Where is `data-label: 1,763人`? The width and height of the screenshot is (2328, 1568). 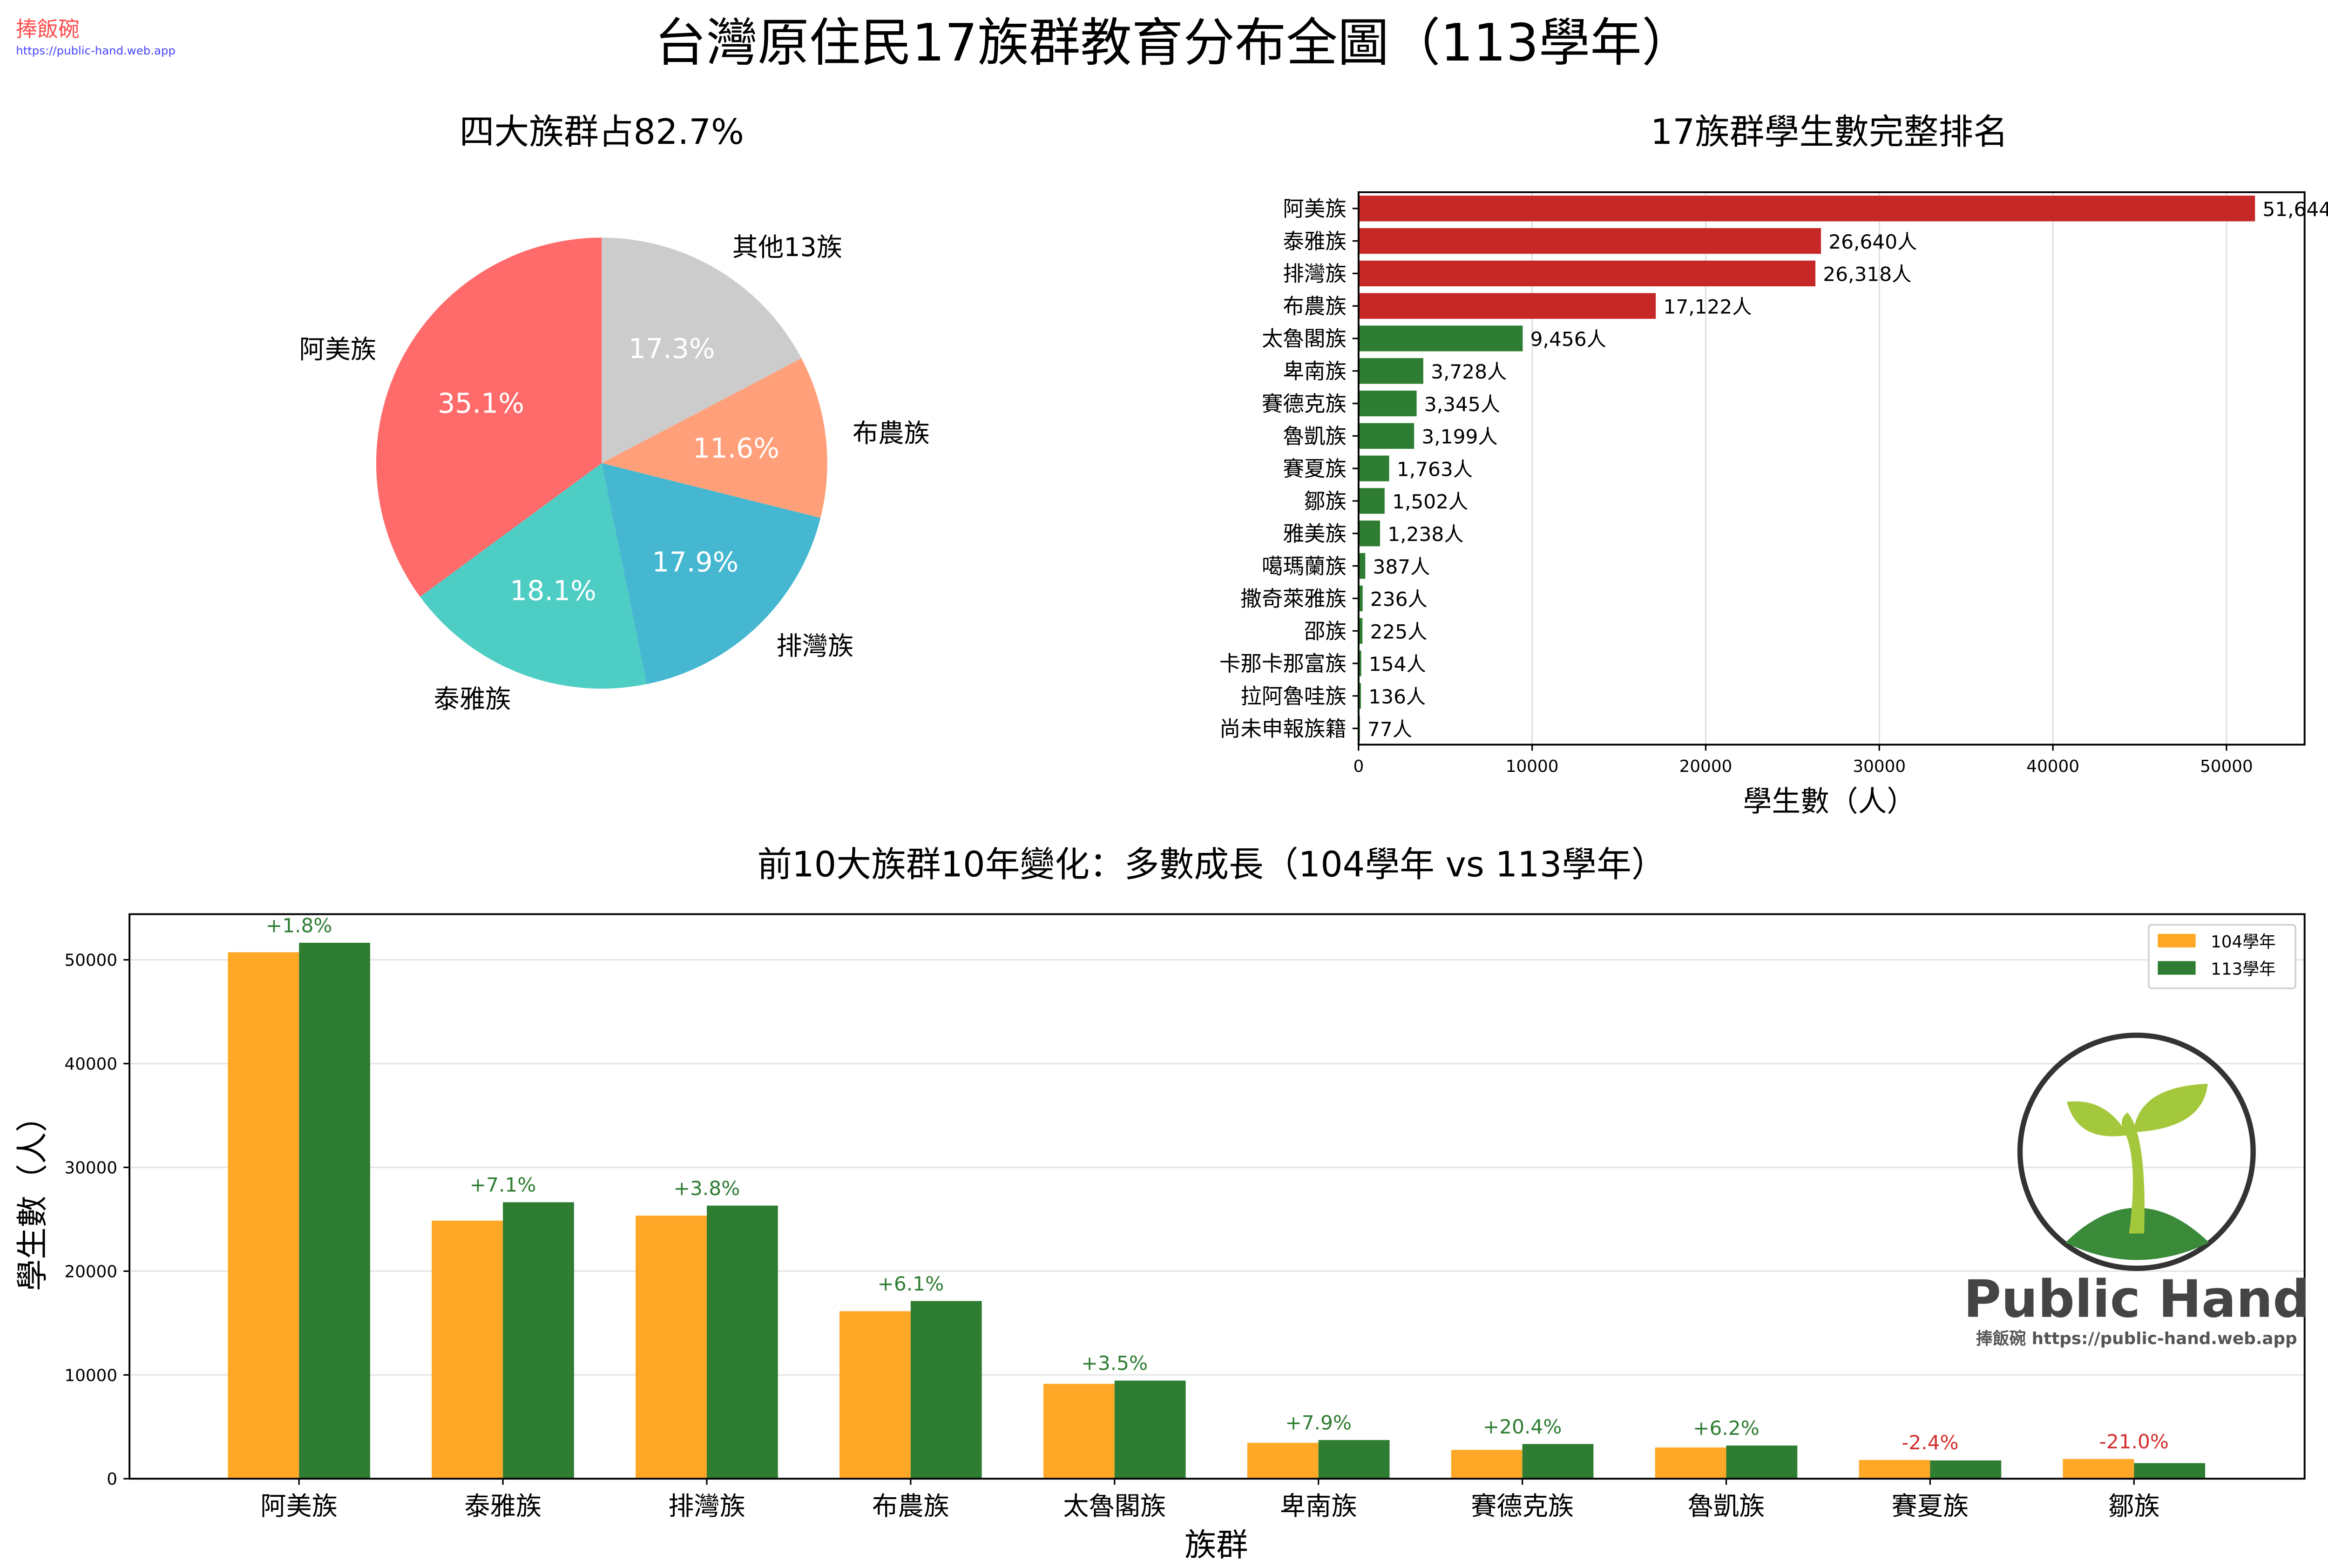
data-label: 1,763人 is located at coordinates (1435, 469).